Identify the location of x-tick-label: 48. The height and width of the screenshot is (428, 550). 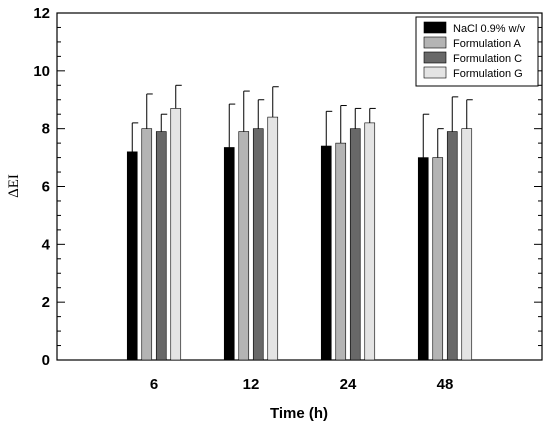
(445, 384).